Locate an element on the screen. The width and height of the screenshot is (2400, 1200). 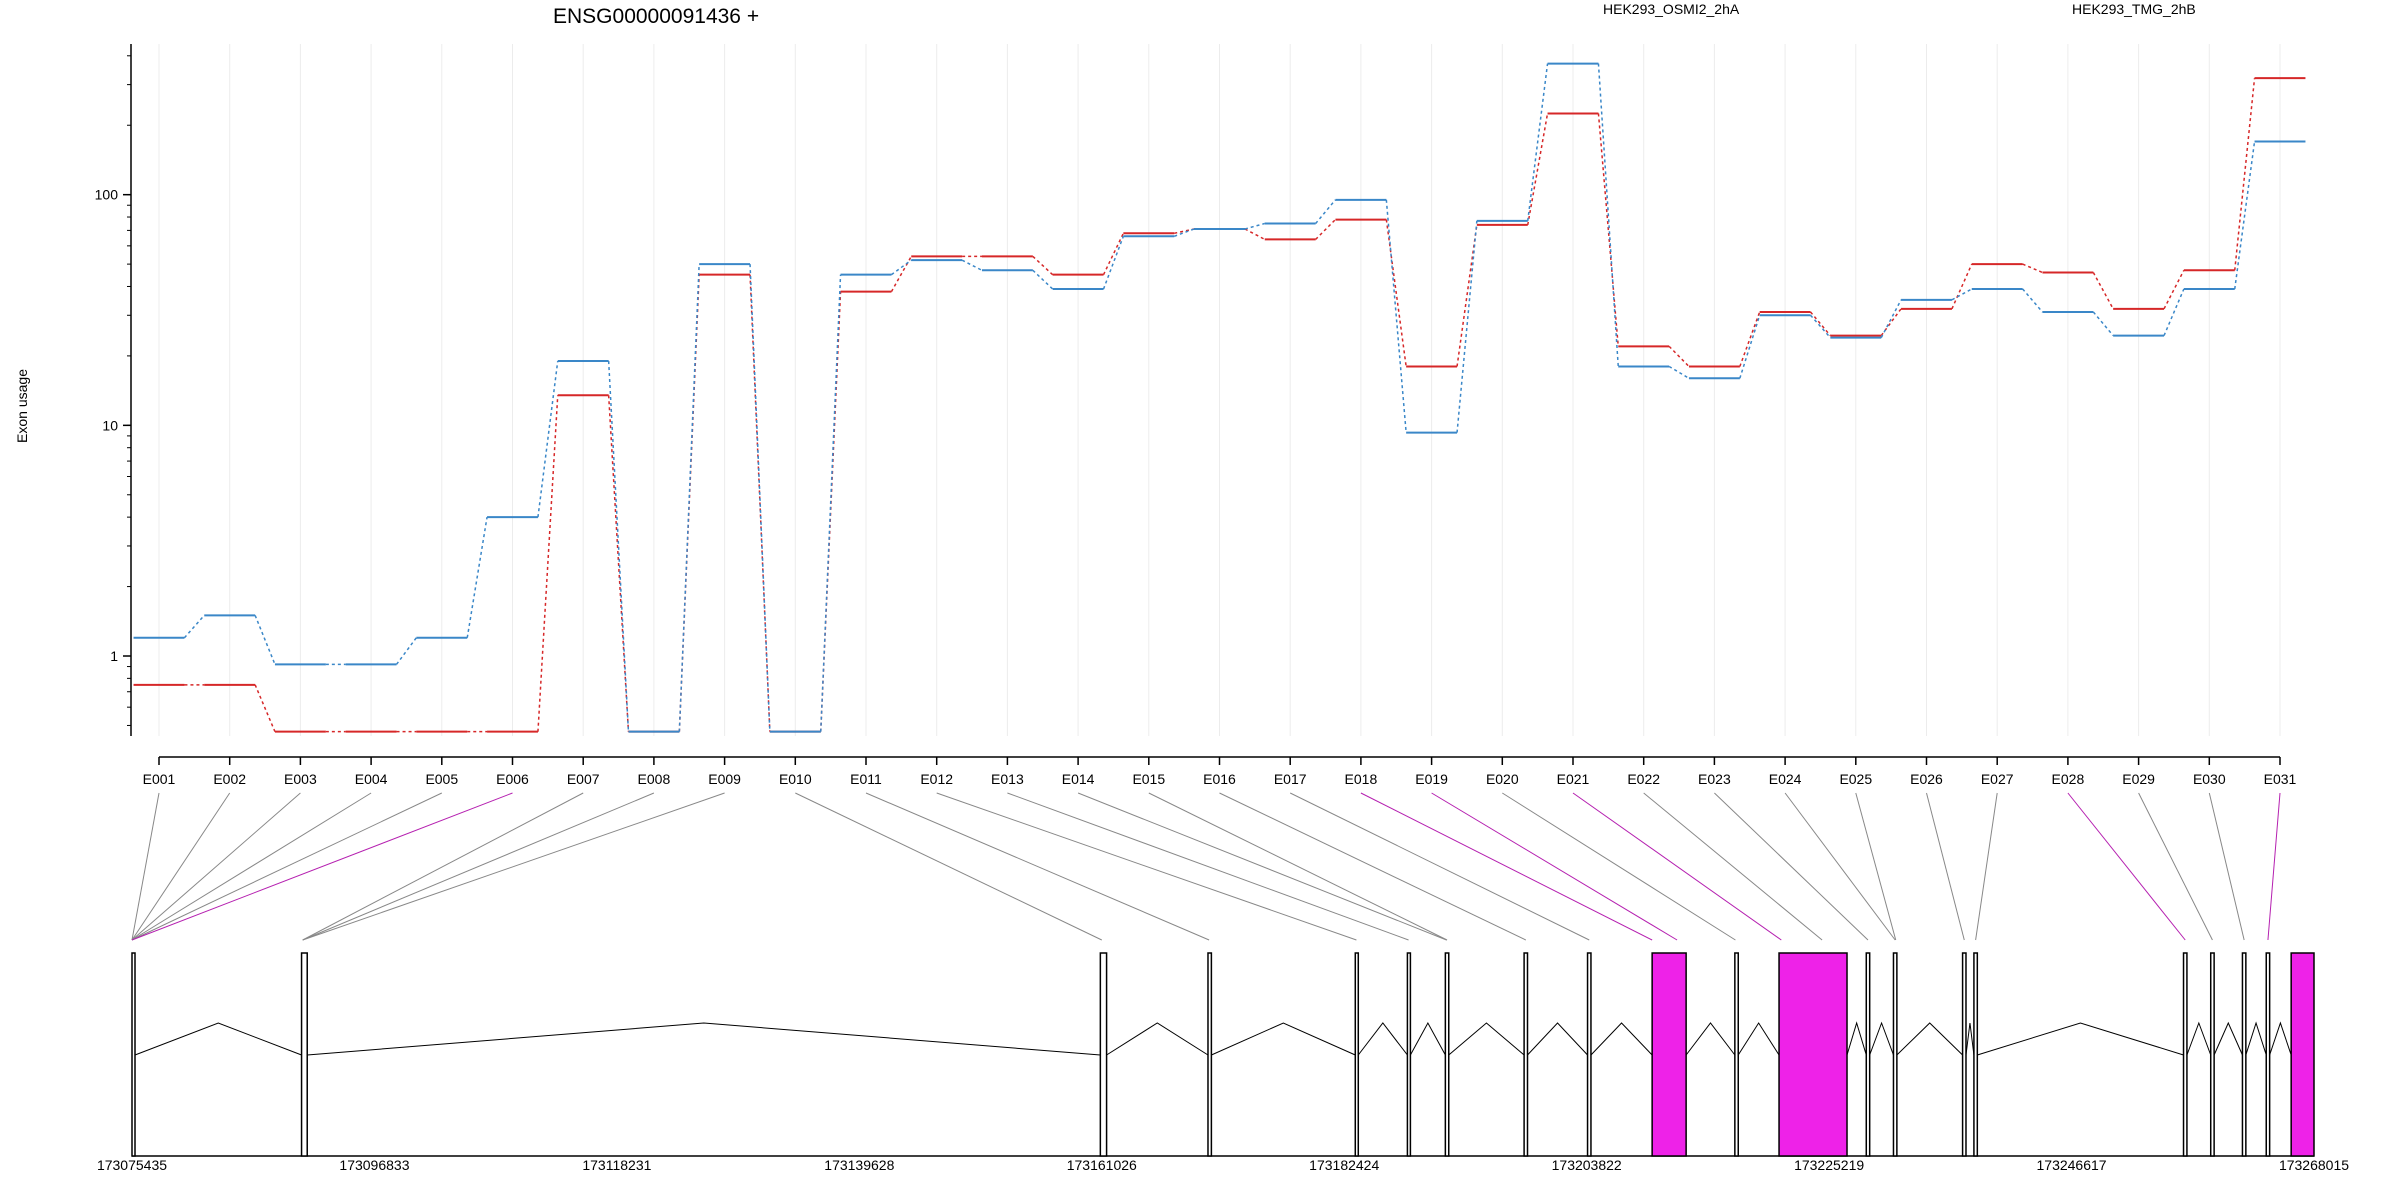
x-tick-label: E013 is located at coordinates (1007, 779).